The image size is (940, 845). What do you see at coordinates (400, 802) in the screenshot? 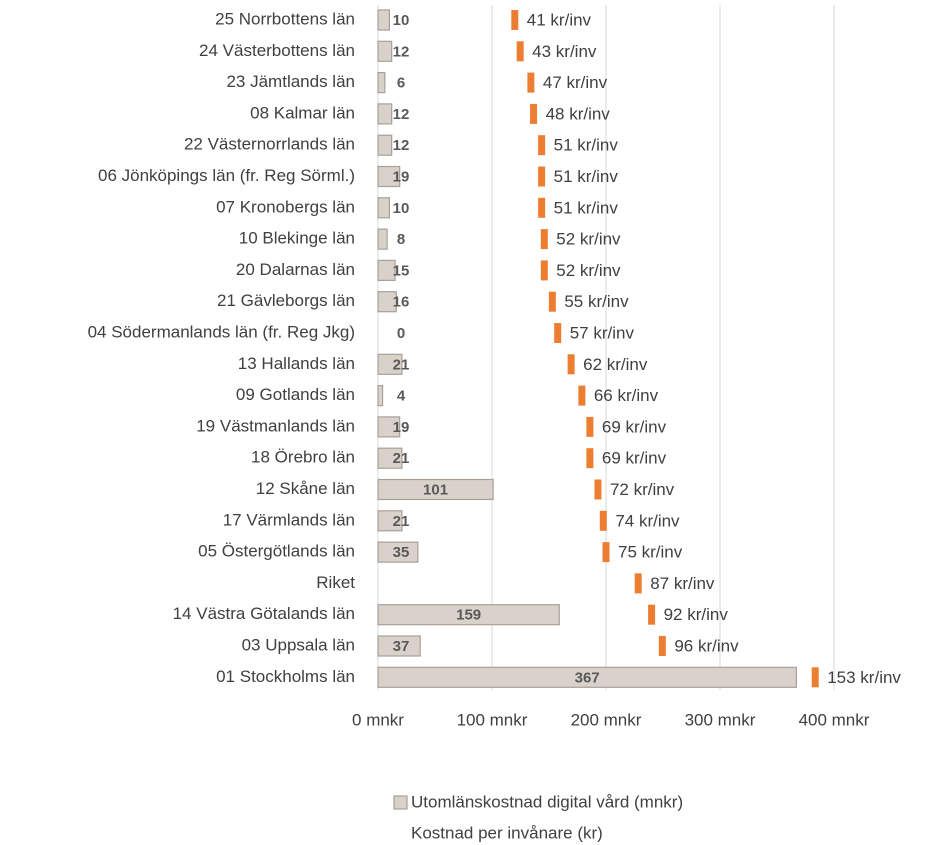
I see `legend-swatch` at bounding box center [400, 802].